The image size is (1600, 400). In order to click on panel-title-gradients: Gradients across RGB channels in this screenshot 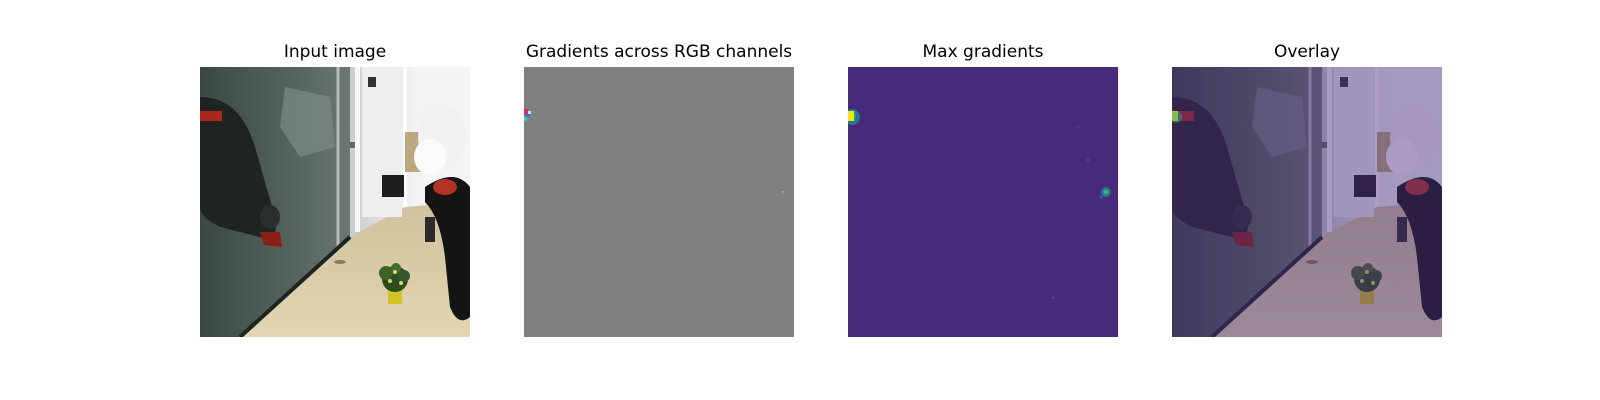, I will do `click(659, 52)`.